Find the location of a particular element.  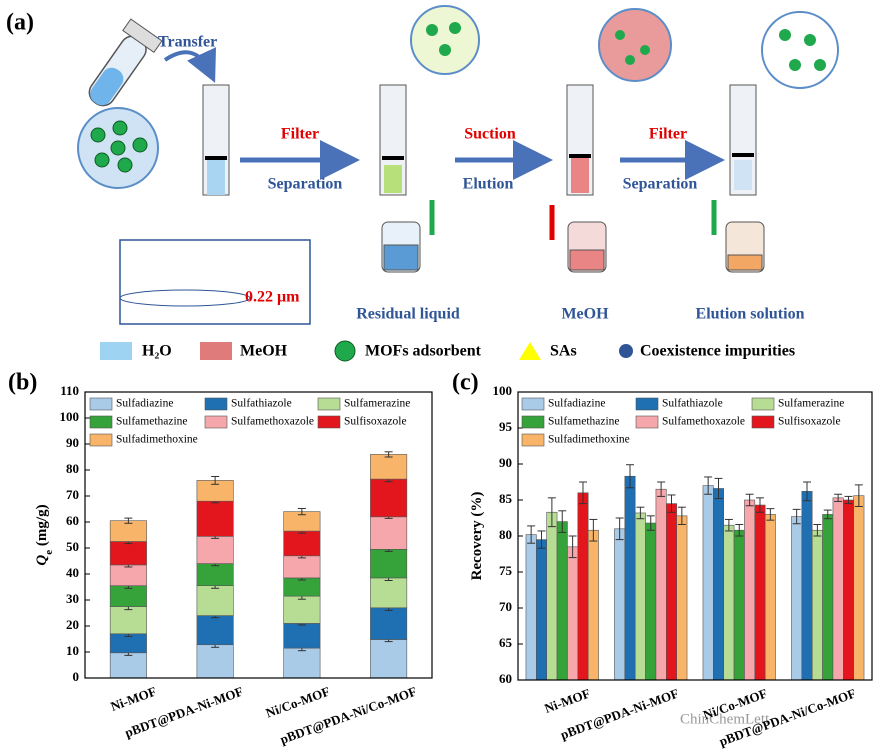

mof-particles is located at coordinates (626, 46).